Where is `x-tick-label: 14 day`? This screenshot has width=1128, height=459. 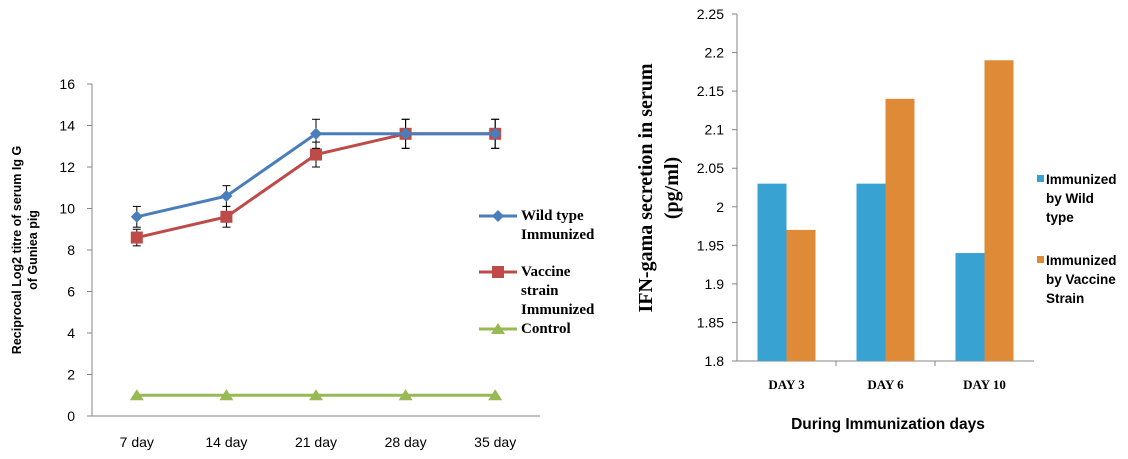 x-tick-label: 14 day is located at coordinates (226, 442).